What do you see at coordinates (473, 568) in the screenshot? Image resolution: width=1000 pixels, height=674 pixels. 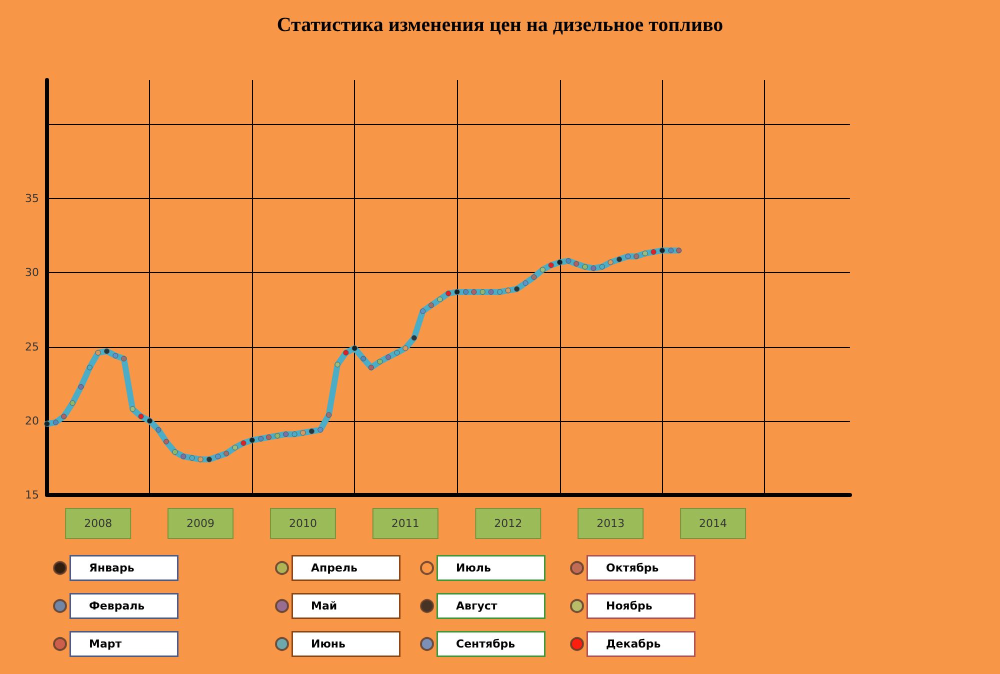 I see `legend-label: Июль` at bounding box center [473, 568].